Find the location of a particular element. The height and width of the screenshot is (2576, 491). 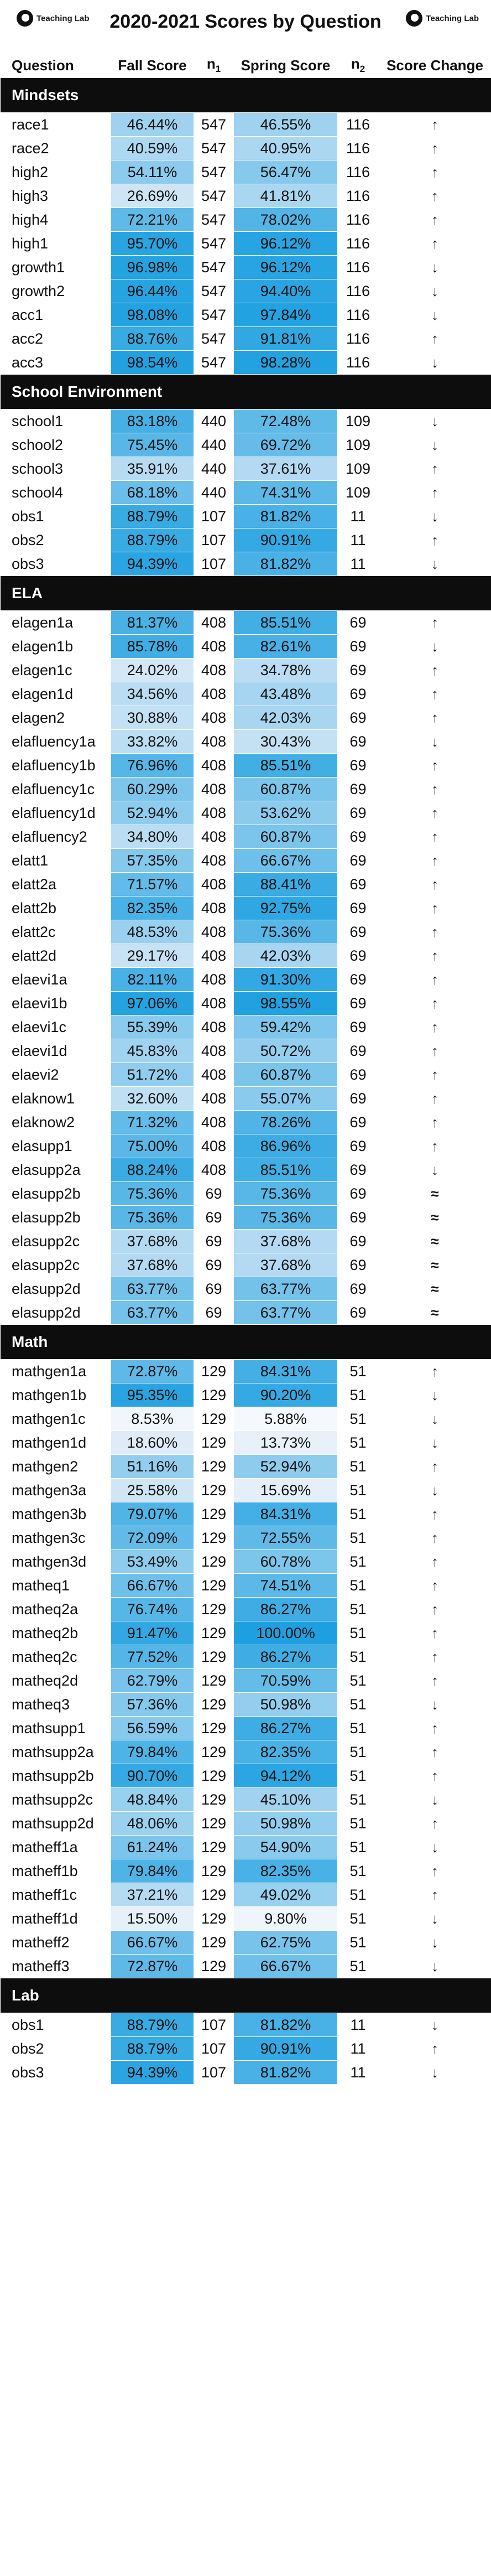

table-row: elagen1d 34.56% 408 43.48% 69 ↑ is located at coordinates (245, 694).